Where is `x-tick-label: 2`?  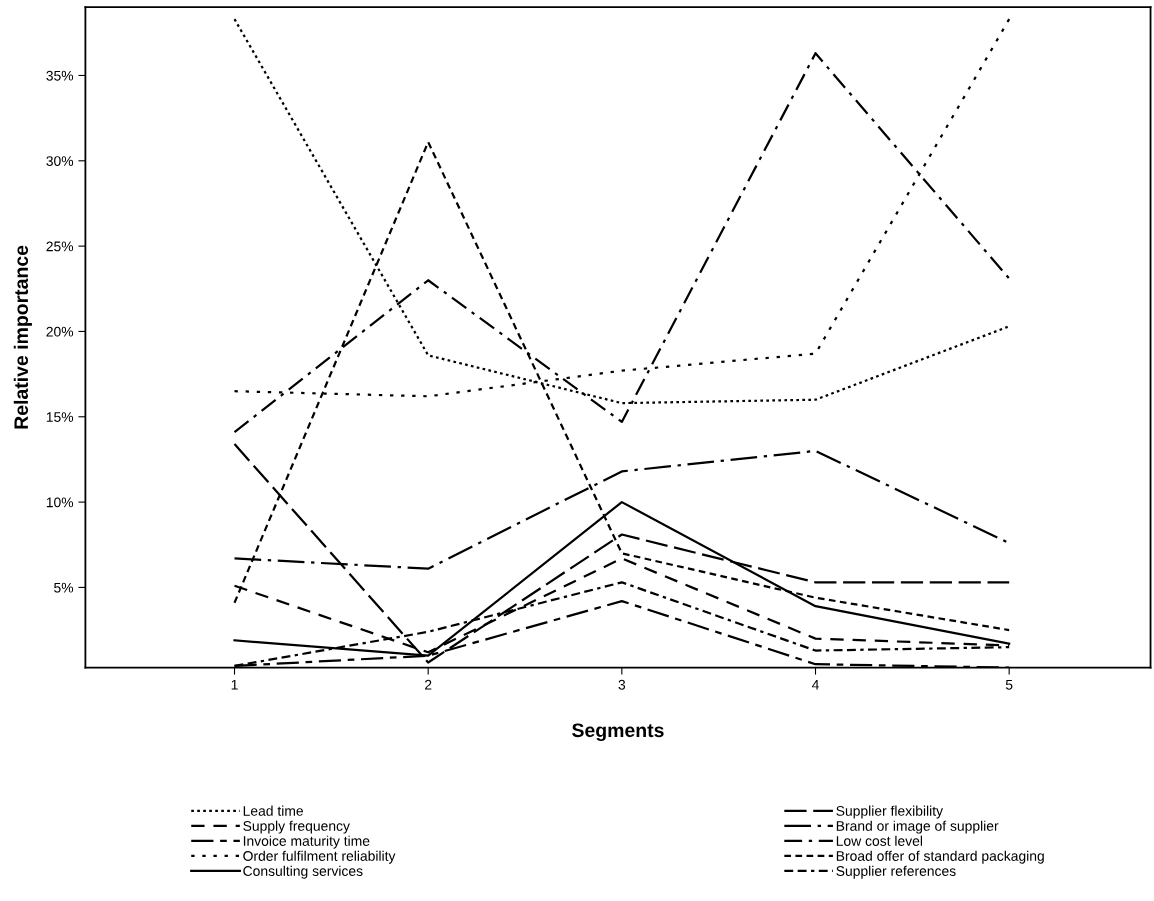
x-tick-label: 2 is located at coordinates (428, 684).